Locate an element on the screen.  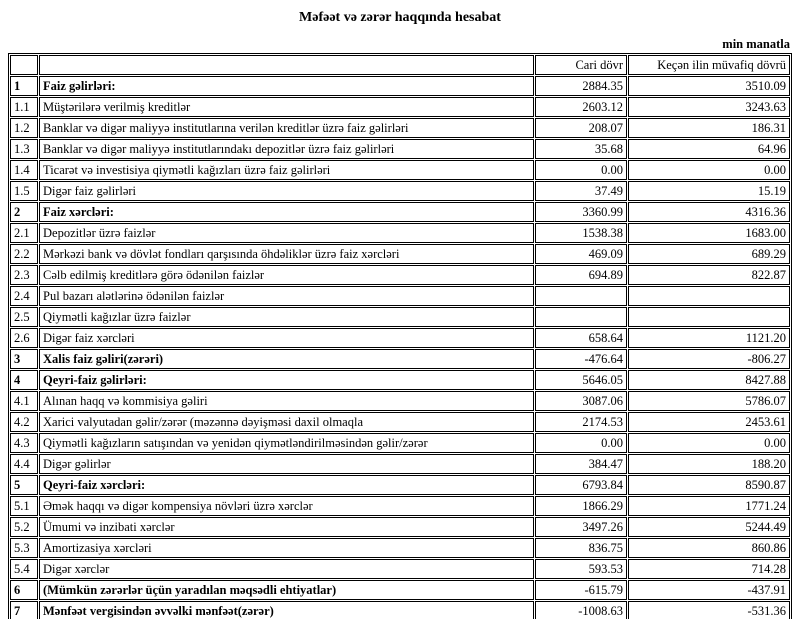
row-number-cell: 4.3 is located at coordinates (24, 443).